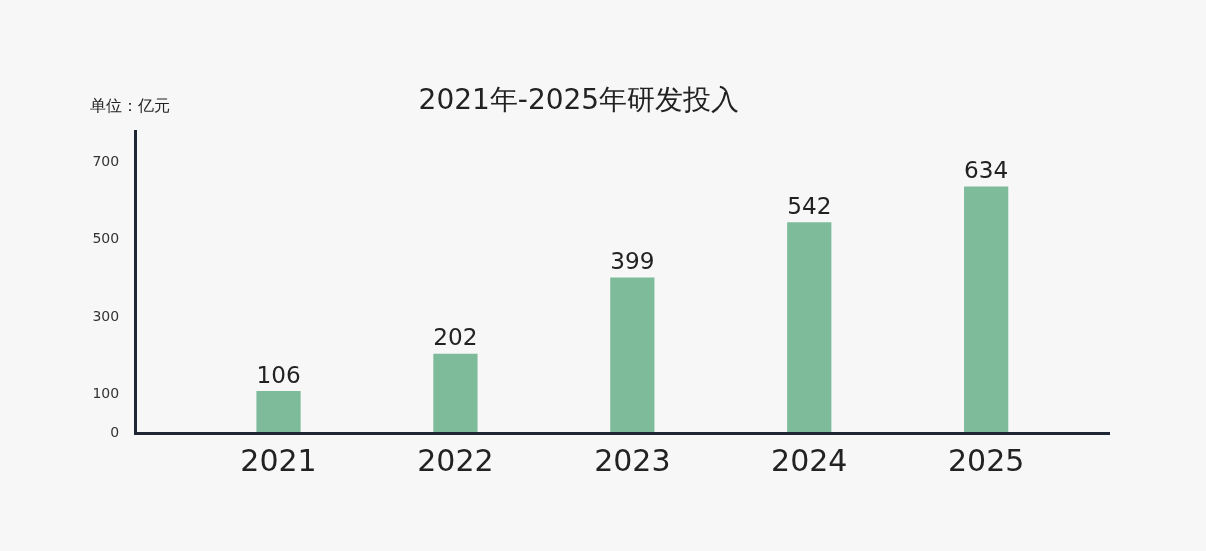 Image resolution: width=1206 pixels, height=551 pixels. What do you see at coordinates (130, 105) in the screenshot?
I see `y-axis-title: 单位：亿元` at bounding box center [130, 105].